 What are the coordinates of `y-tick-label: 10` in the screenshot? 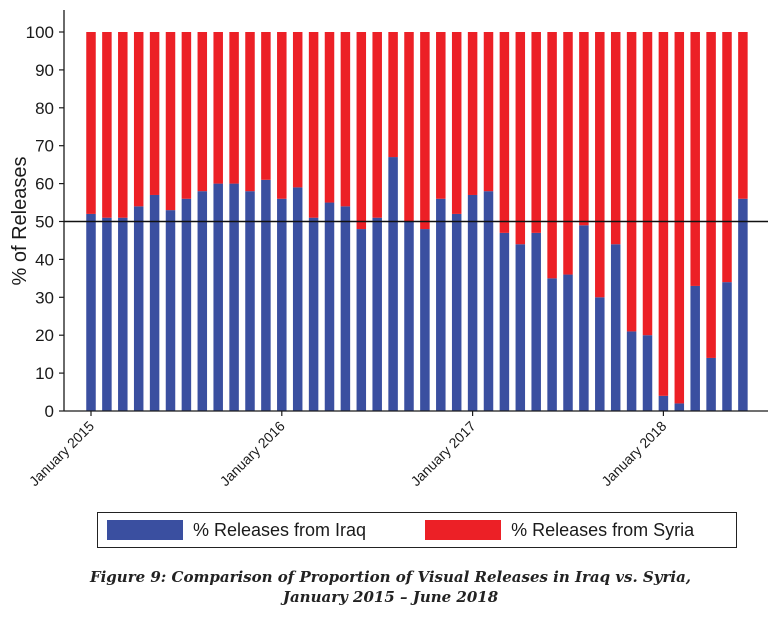 It's located at (44, 373).